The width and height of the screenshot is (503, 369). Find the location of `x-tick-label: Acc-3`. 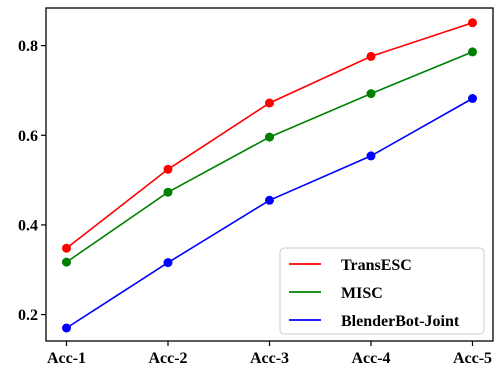

x-tick-label: Acc-3 is located at coordinates (269, 358).